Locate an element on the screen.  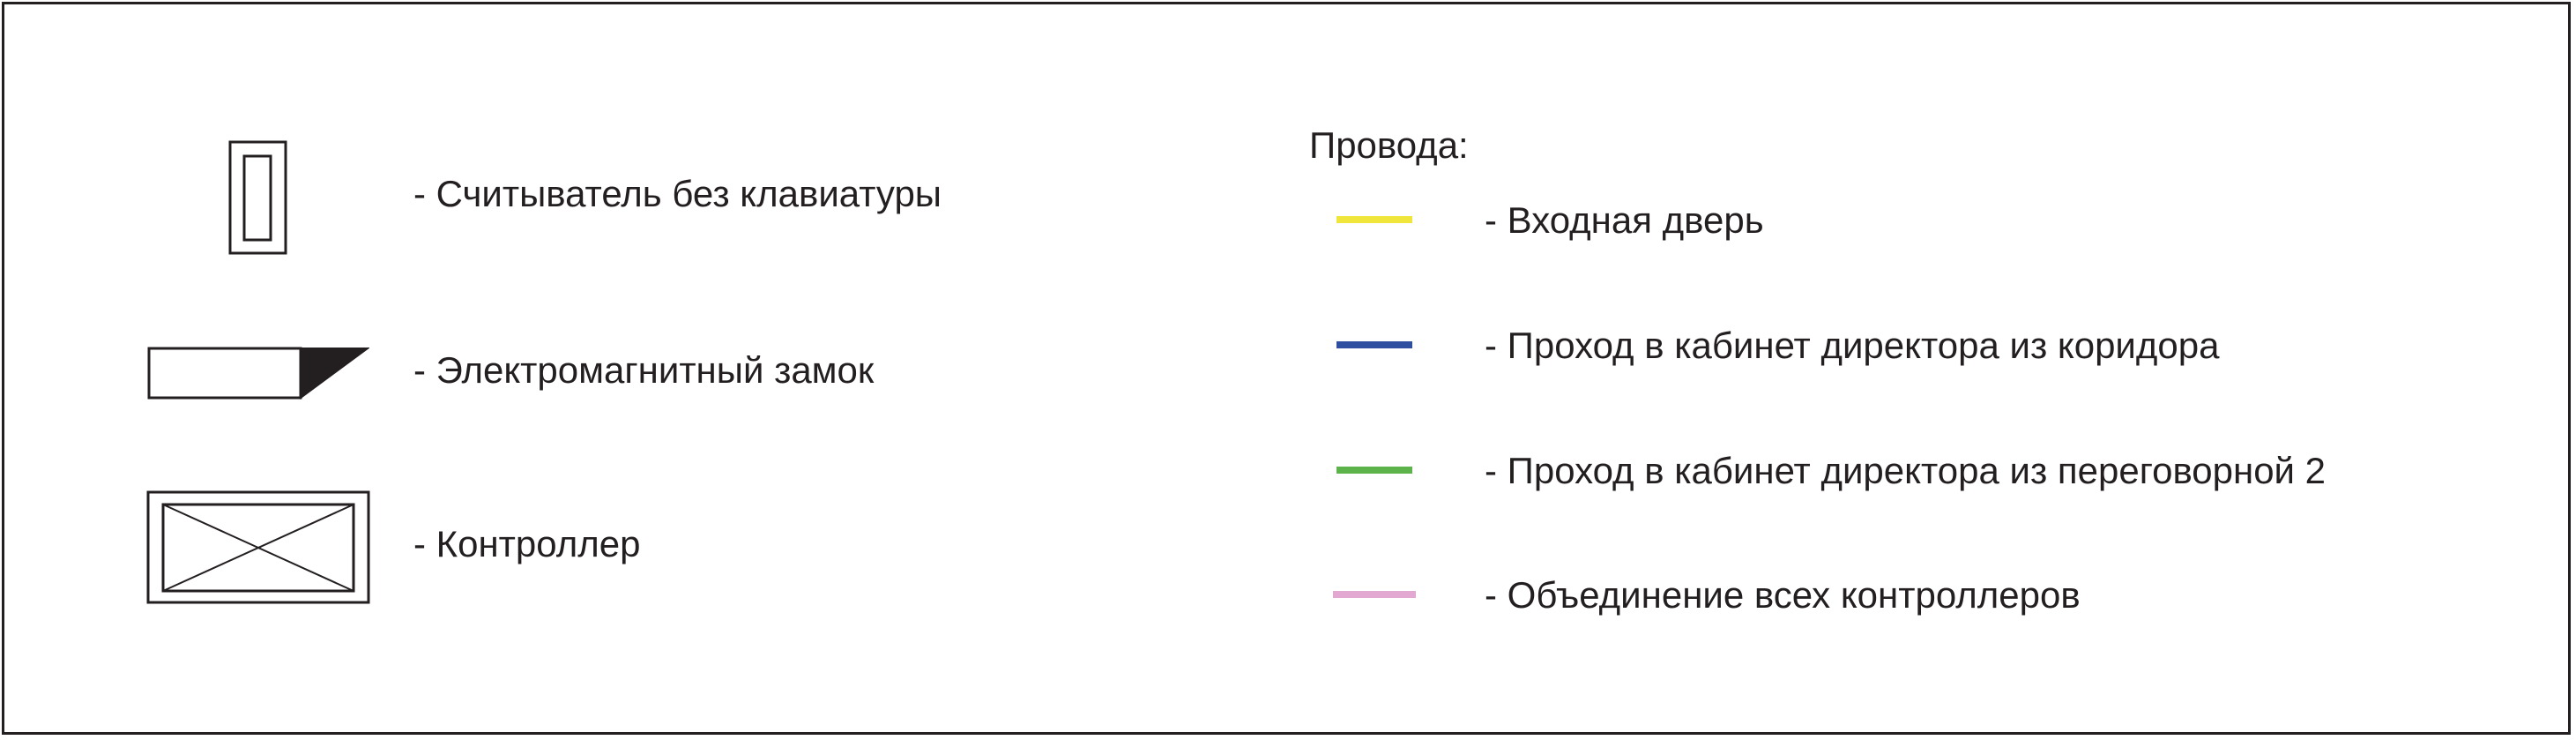
electromagnetic-lock-icon is located at coordinates (258, 373).